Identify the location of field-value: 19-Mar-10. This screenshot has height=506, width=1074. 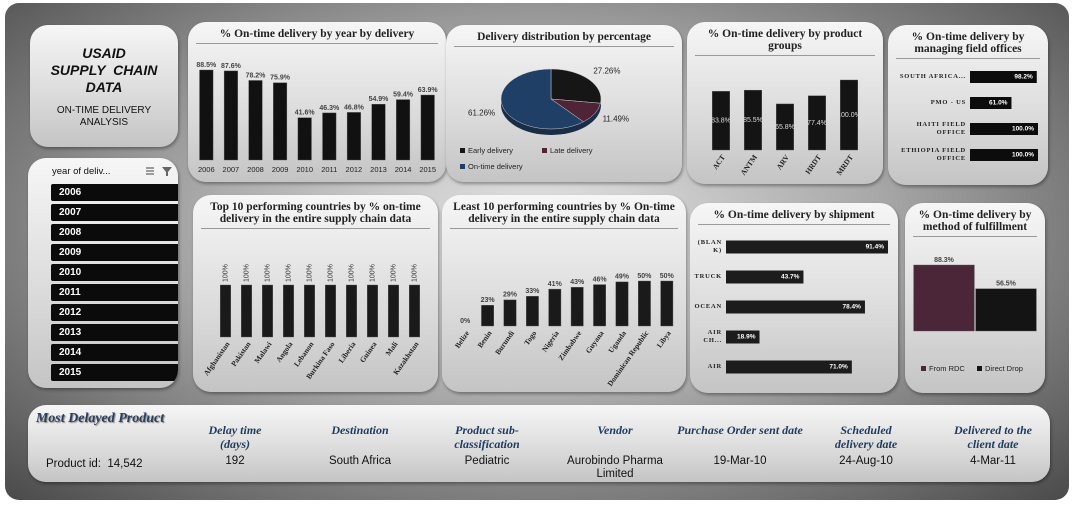
(740, 461).